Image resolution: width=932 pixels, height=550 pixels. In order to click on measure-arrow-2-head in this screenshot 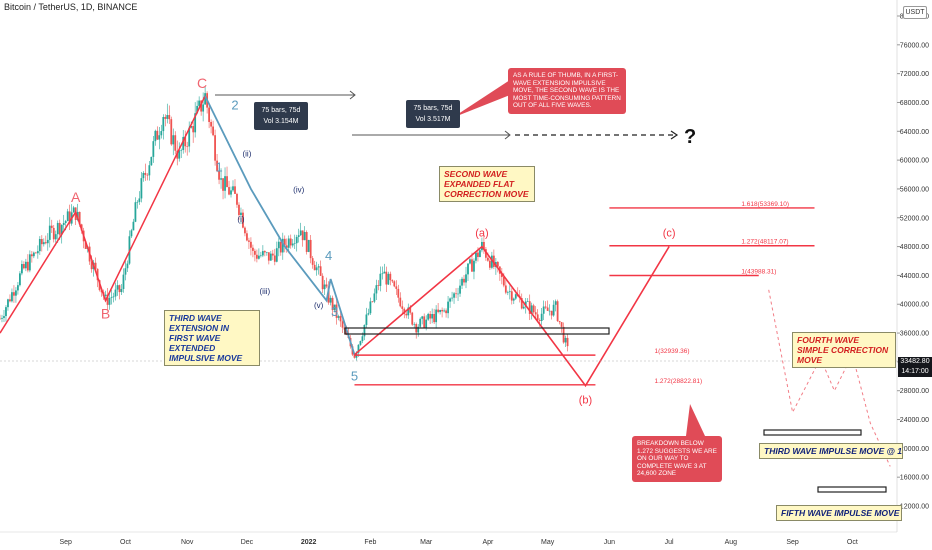, I will do `click(507, 135)`.